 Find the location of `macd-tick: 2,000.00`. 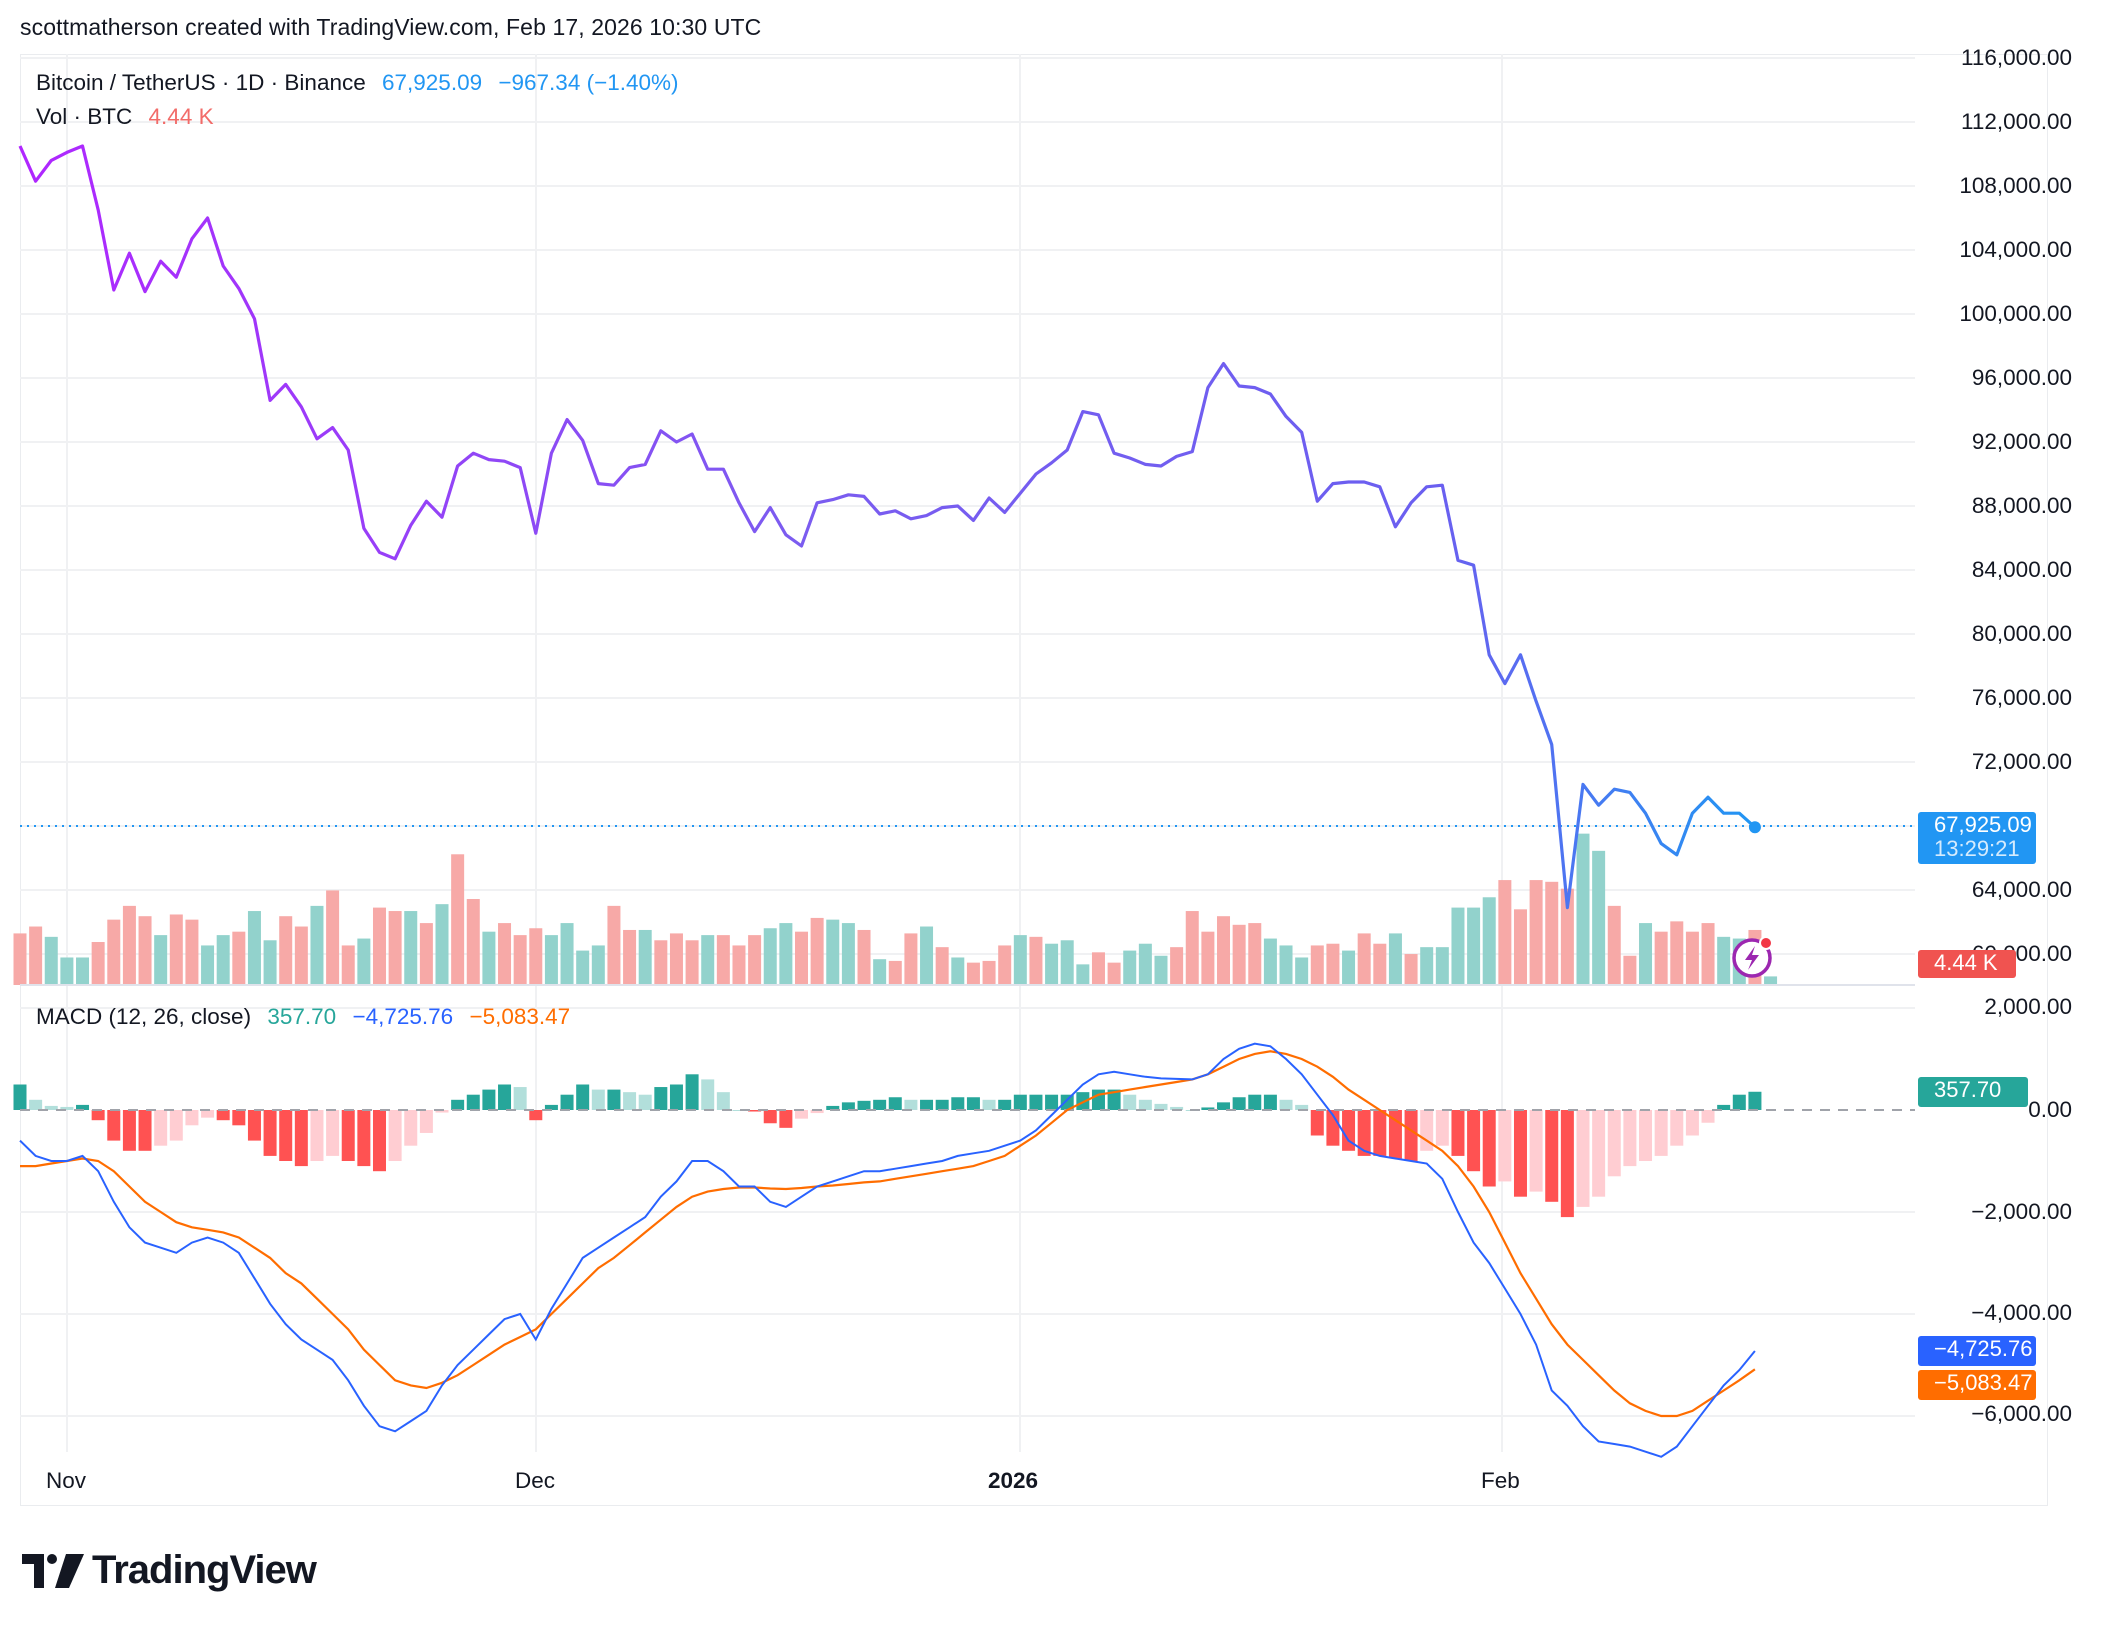

macd-tick: 2,000.00 is located at coordinates (2028, 1006).